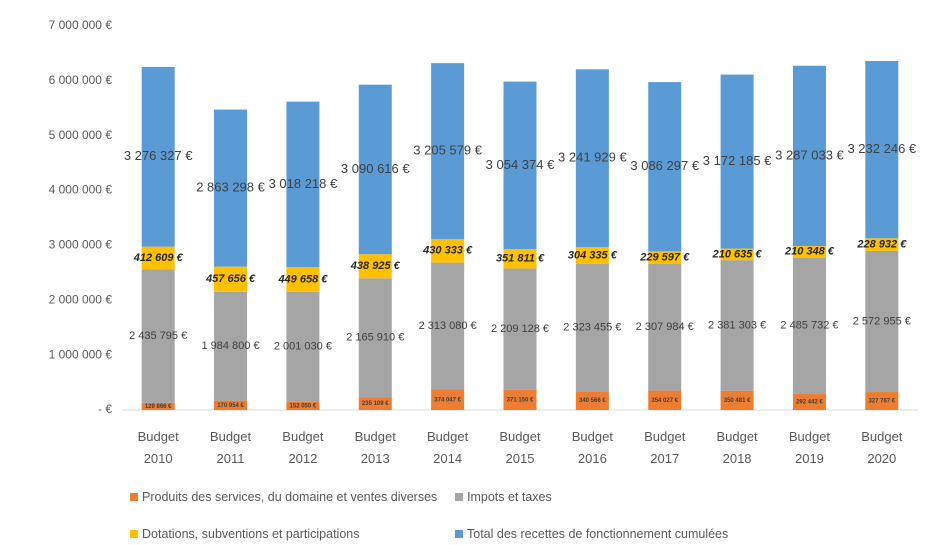  What do you see at coordinates (665, 327) in the screenshot?
I see `data-label: 2 307 984 €` at bounding box center [665, 327].